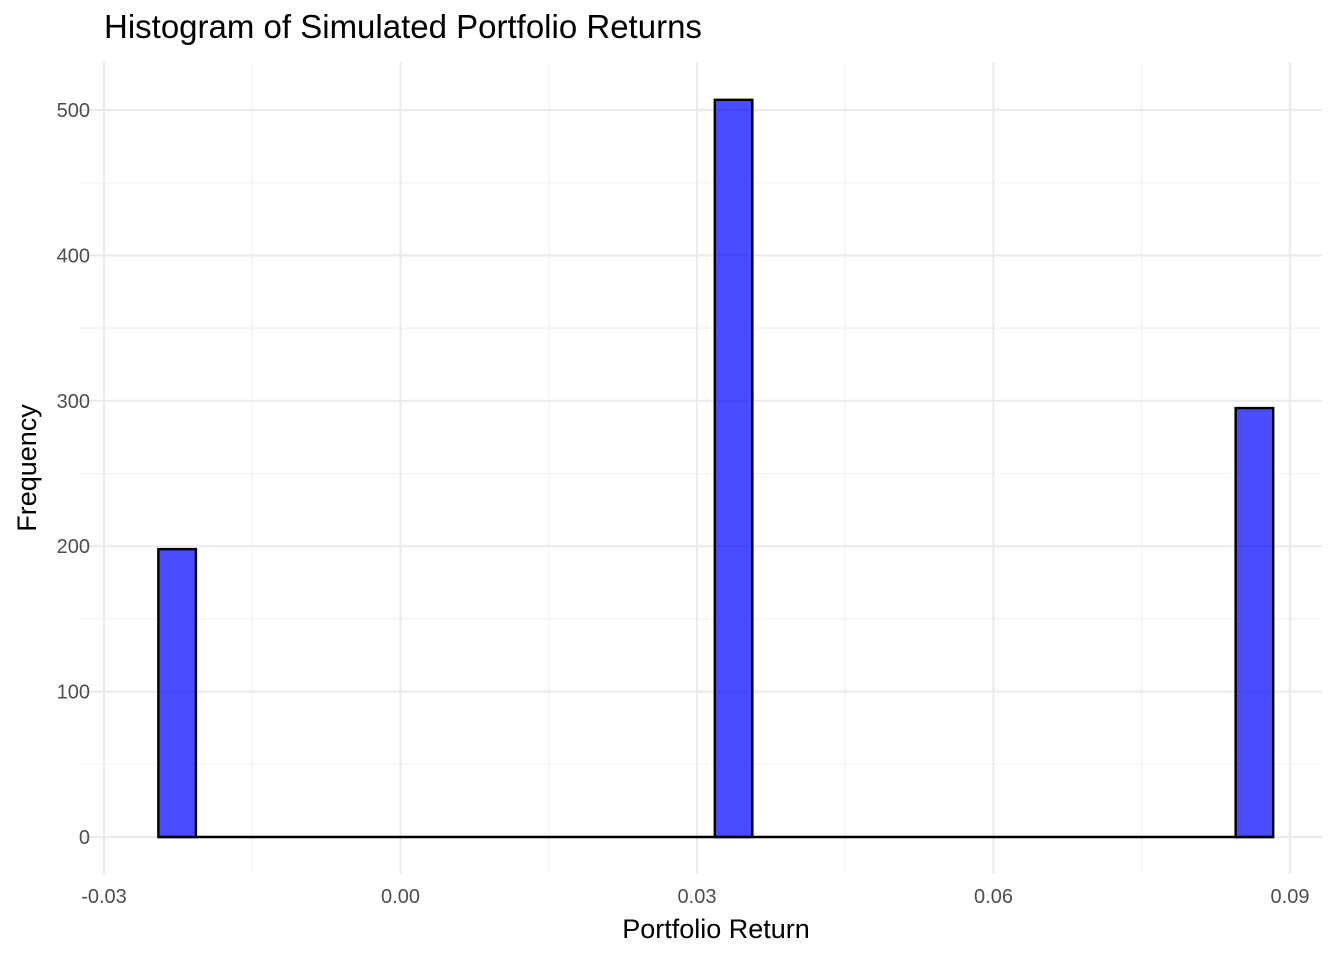  I want to click on chart-title: Histogram of Simulated Portfolio Returns, so click(403, 26).